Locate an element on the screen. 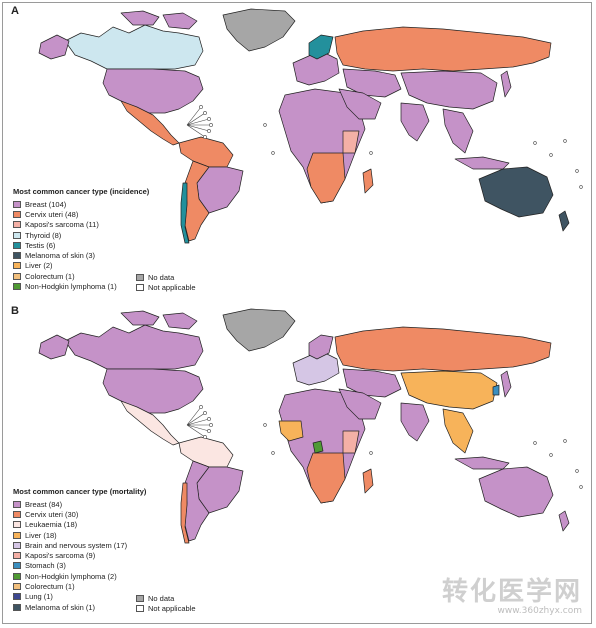 This screenshot has width=596, height=628. region-middle-east is located at coordinates (360, 104).